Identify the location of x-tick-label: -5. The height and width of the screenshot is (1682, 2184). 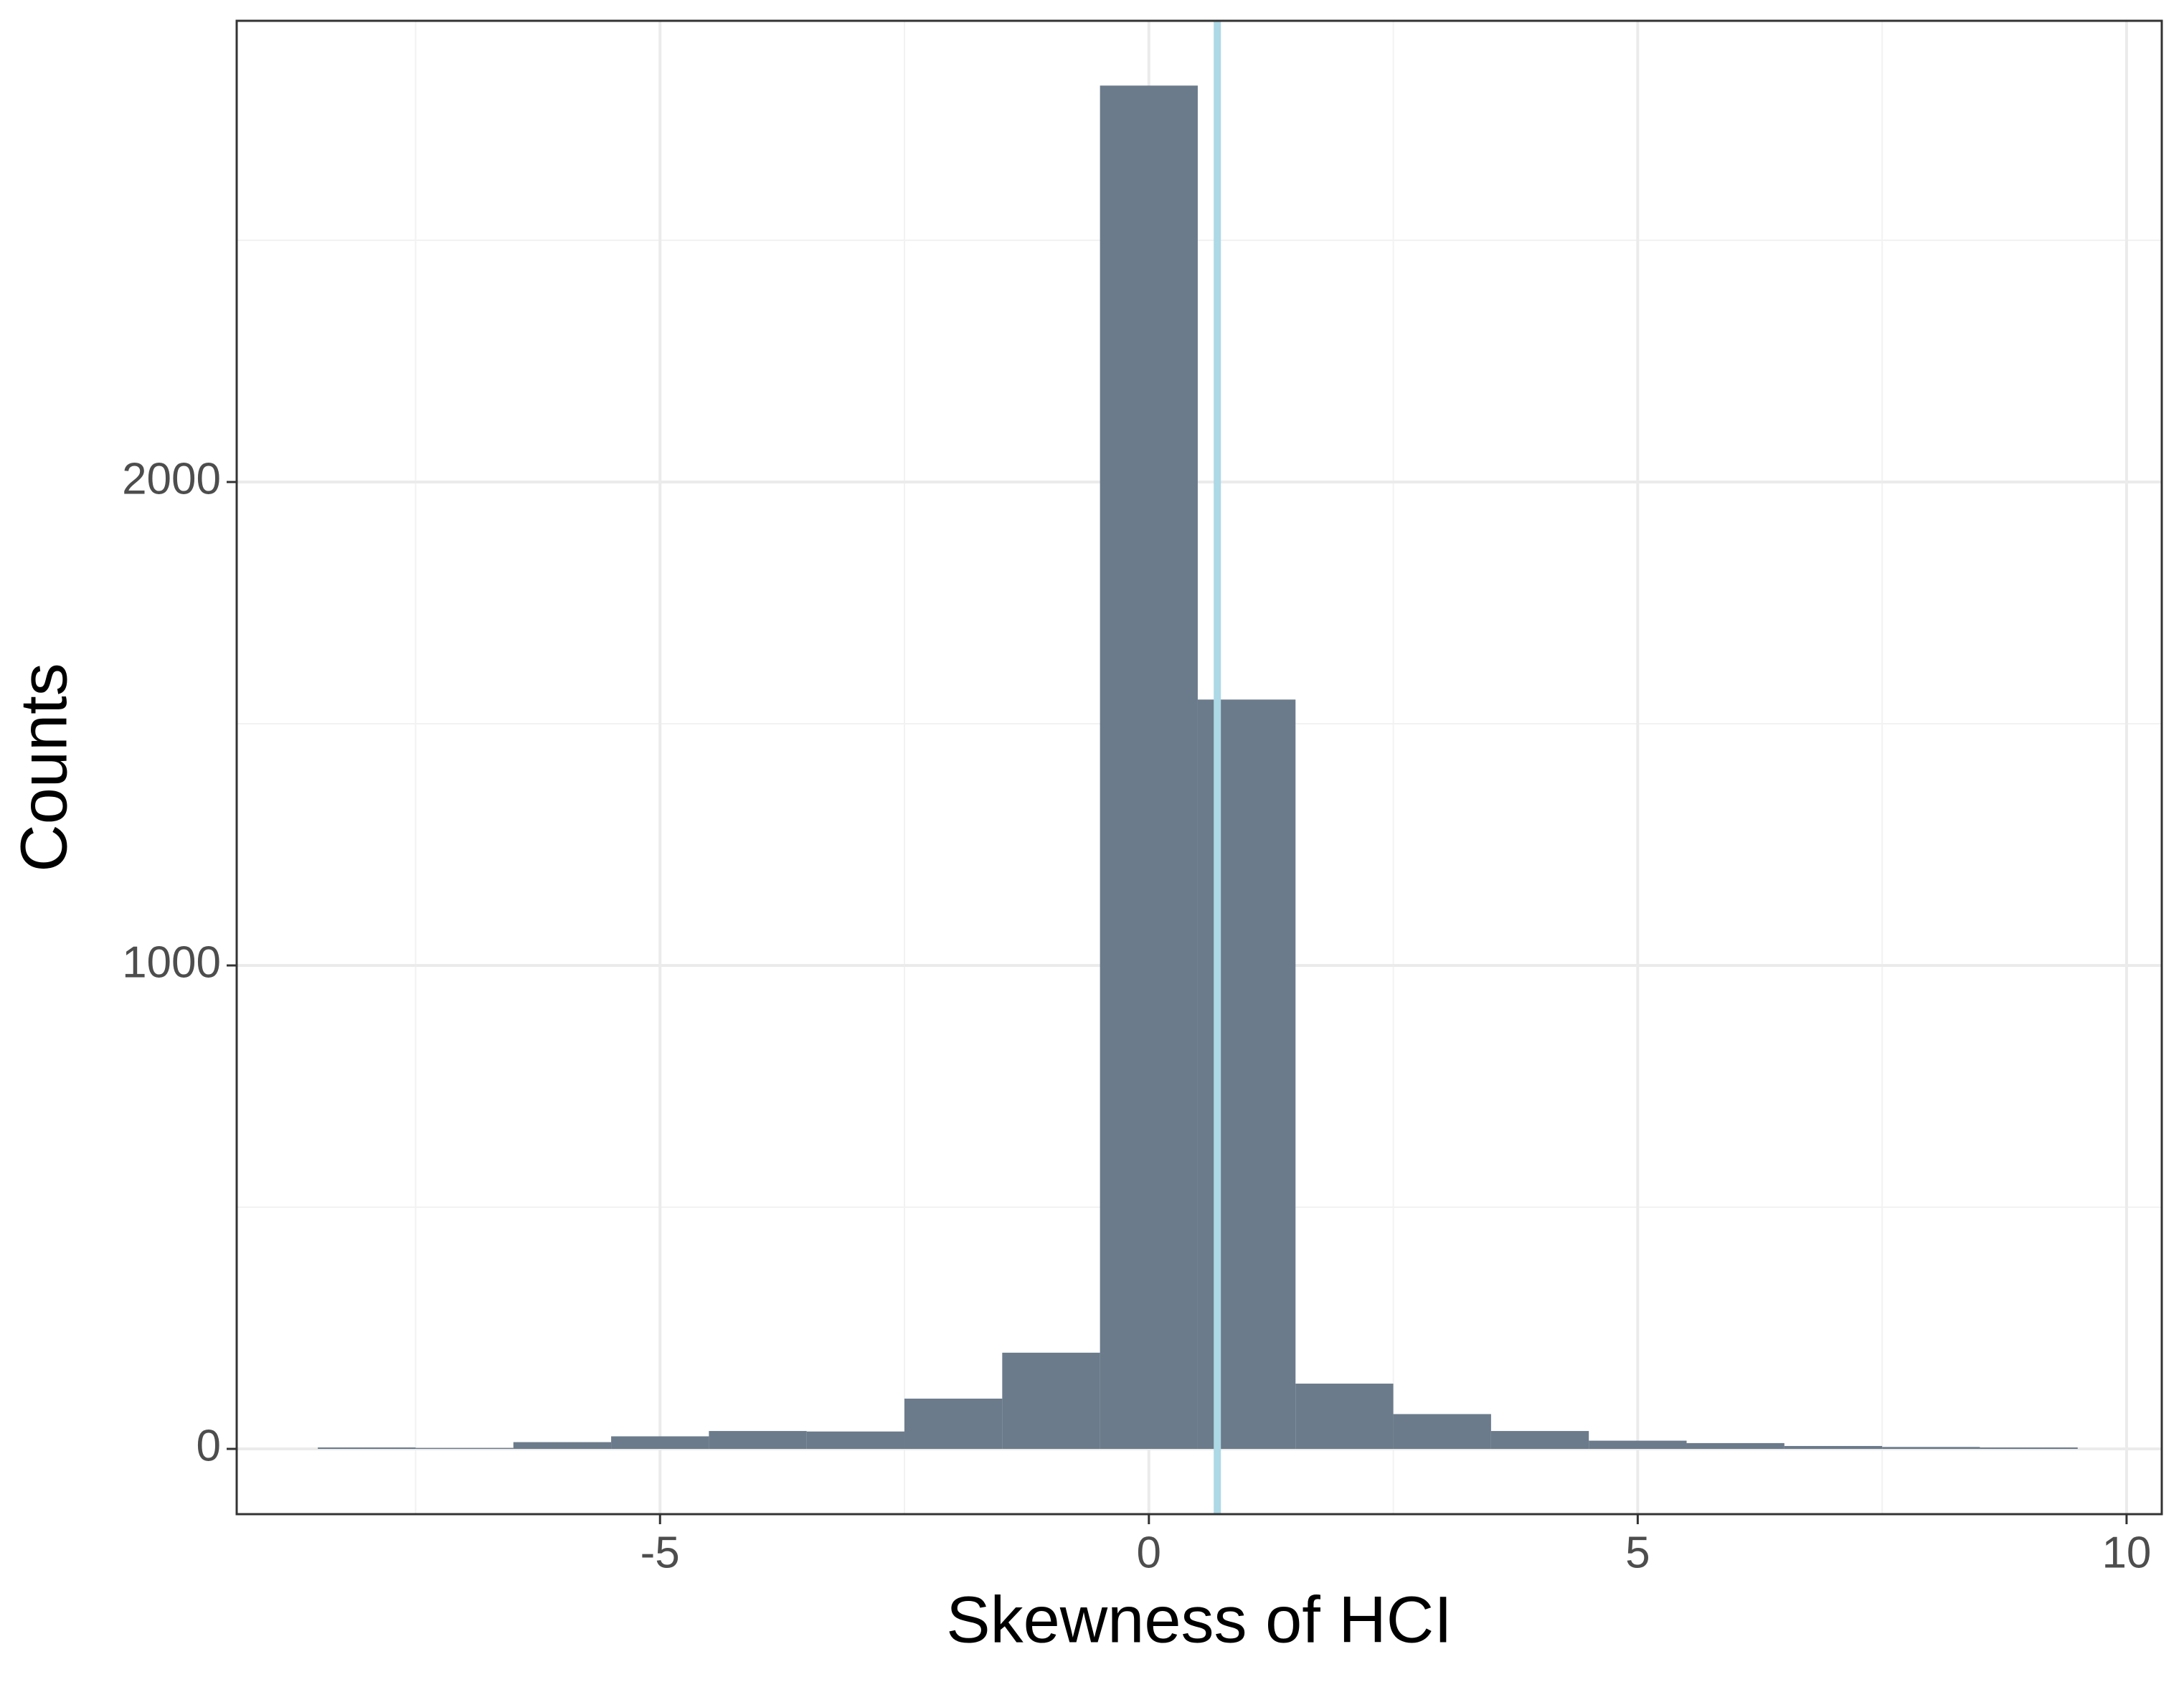
(660, 1552).